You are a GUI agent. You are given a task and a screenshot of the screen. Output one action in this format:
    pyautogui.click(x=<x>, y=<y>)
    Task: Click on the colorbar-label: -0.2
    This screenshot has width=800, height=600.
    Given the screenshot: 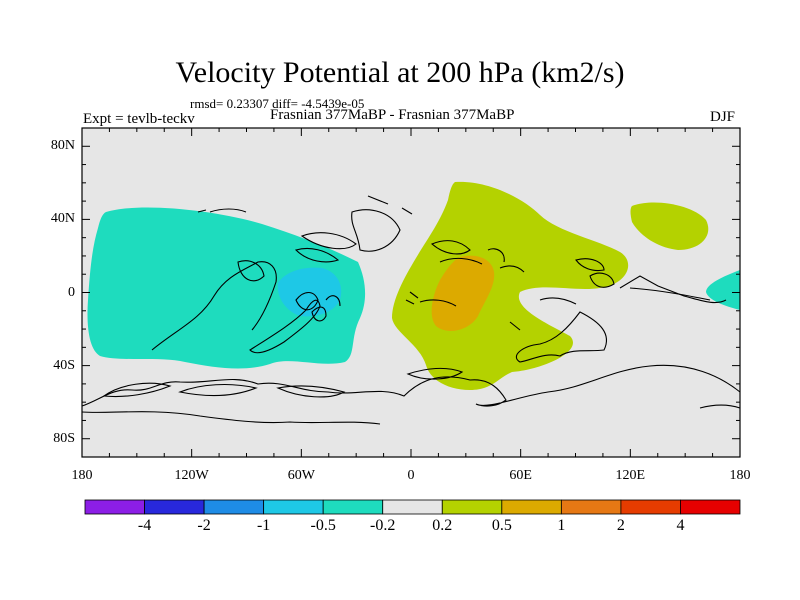 What is the action you would take?
    pyautogui.click(x=383, y=525)
    